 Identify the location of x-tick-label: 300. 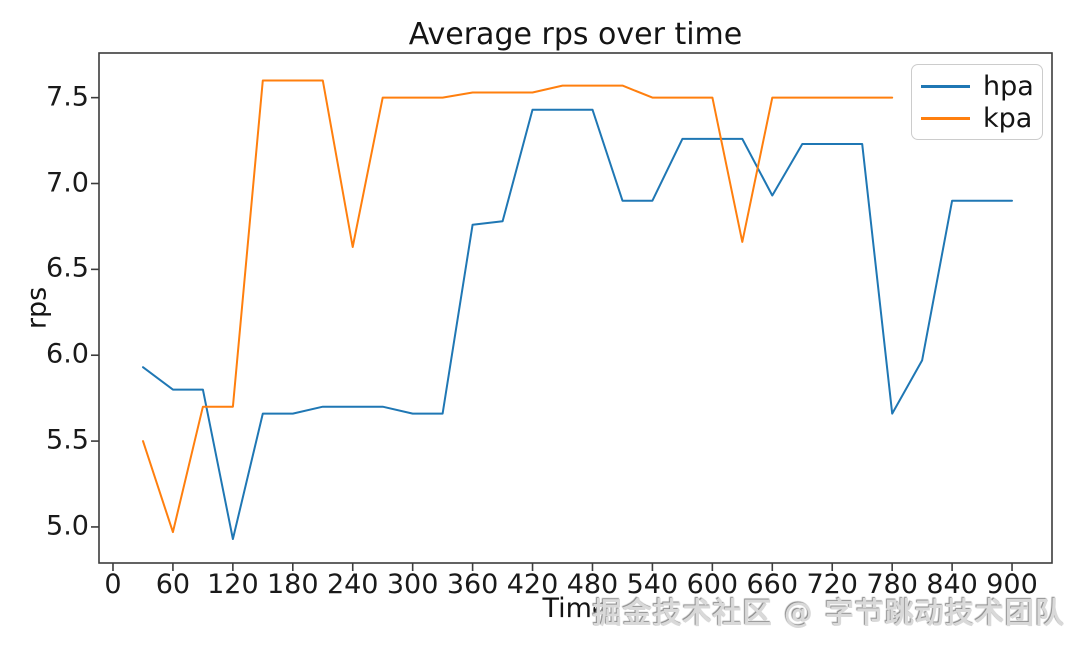
(412, 584).